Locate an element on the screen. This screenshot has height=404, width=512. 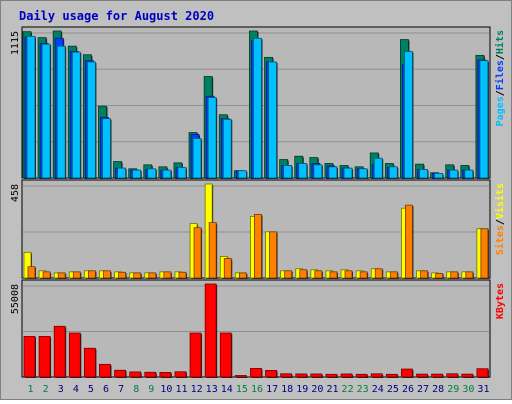
bar-sites-day-3-body is located at coordinates (61, 275).